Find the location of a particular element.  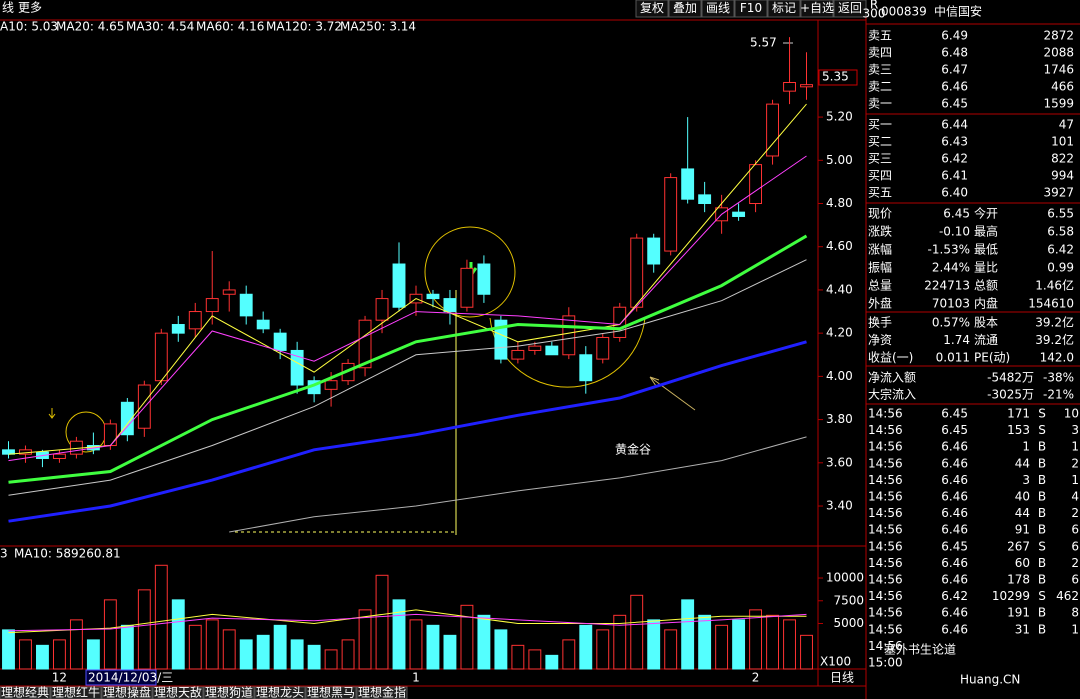

stat-value: 0.011 is located at coordinates (953, 358).